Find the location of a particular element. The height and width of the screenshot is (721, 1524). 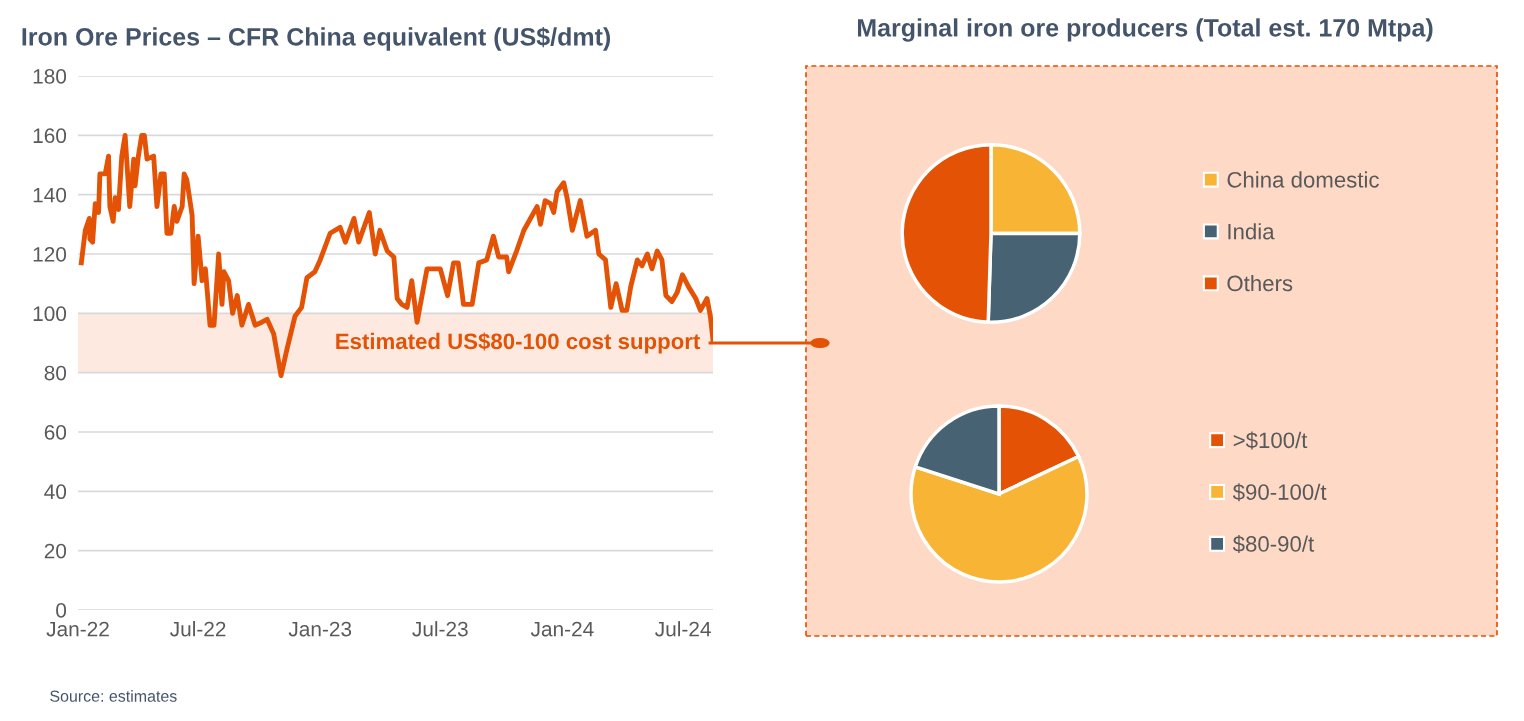

chart-title: Iron Ore Prices – CFR China equivalent (US$/dmt) is located at coordinates (316, 38).